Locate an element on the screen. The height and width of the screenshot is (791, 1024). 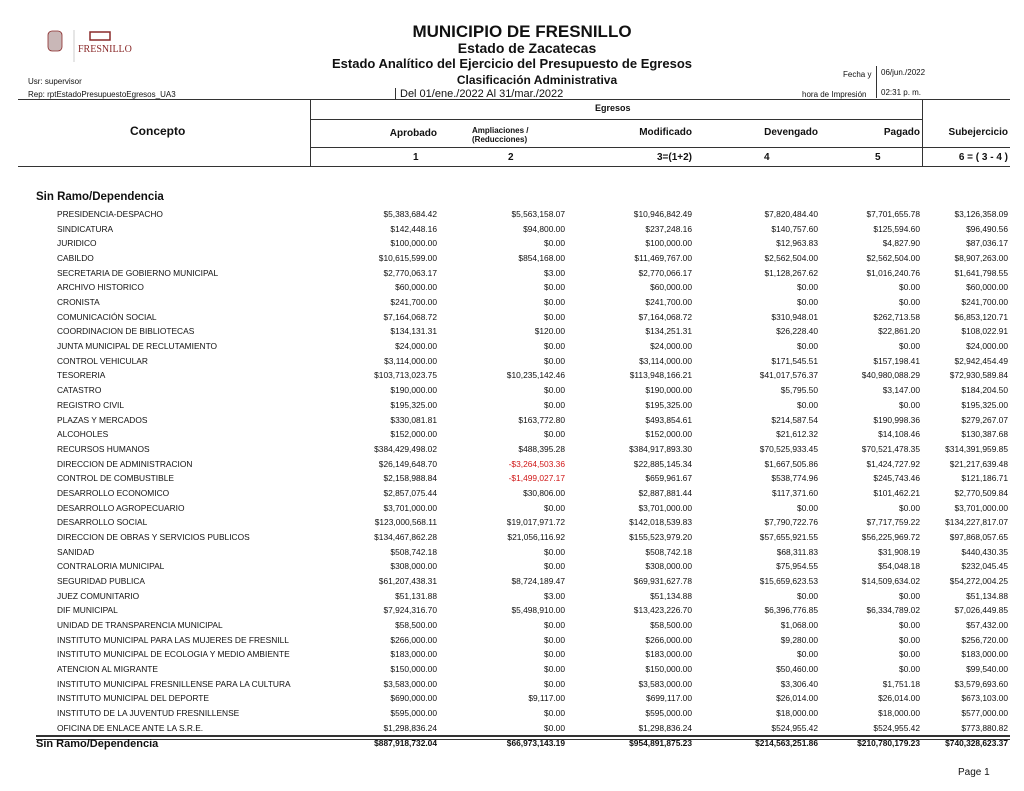
cell-concept: TESORERIA is located at coordinates (81, 375).